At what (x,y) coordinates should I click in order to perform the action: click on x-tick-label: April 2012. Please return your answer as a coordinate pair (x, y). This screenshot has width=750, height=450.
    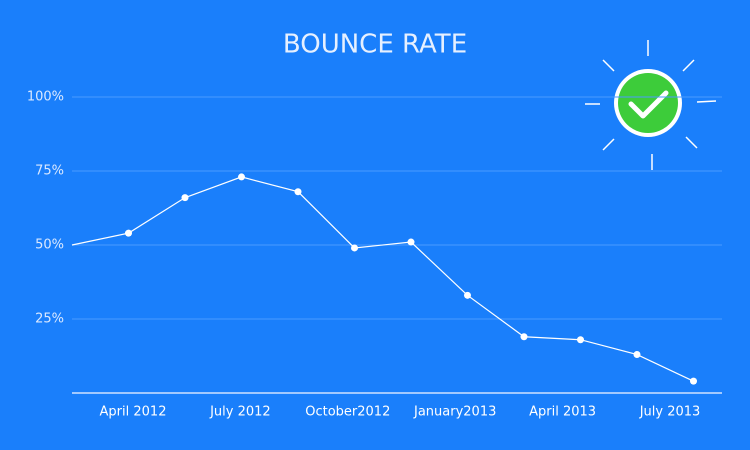
    Looking at the image, I should click on (133, 412).